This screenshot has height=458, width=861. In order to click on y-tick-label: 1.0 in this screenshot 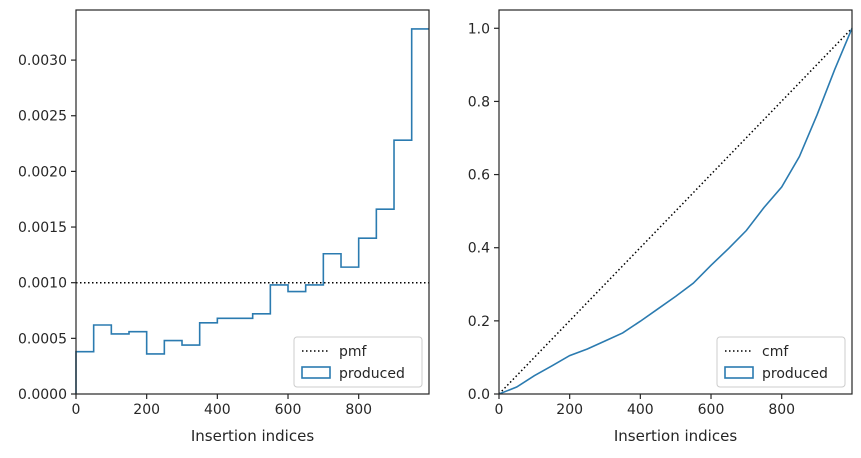, I will do `click(479, 29)`.